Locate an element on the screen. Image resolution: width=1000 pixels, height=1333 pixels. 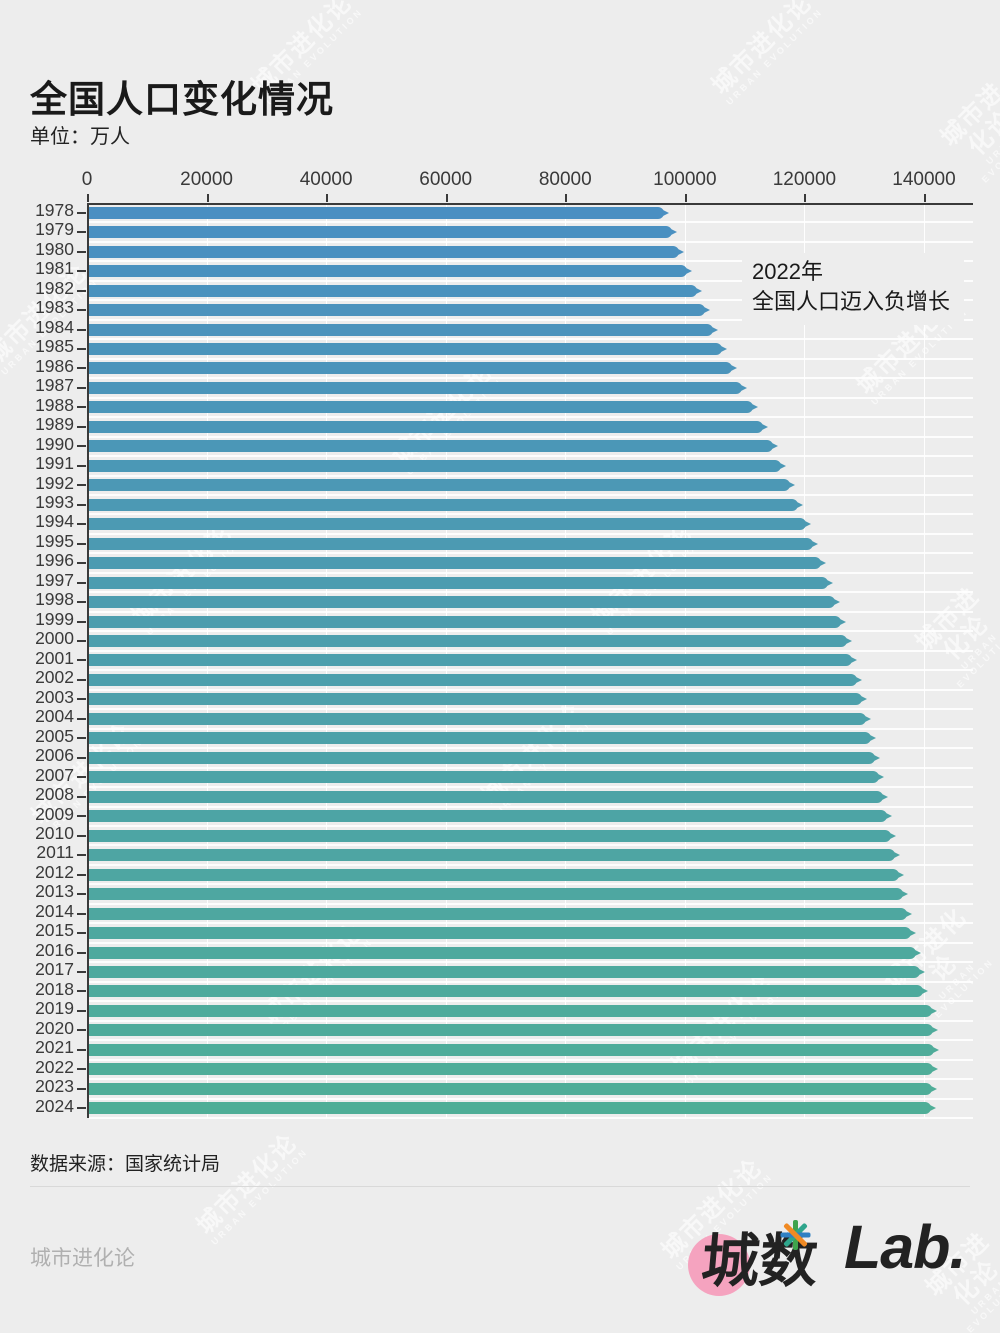
year-label: 2008 is located at coordinates (54, 794).